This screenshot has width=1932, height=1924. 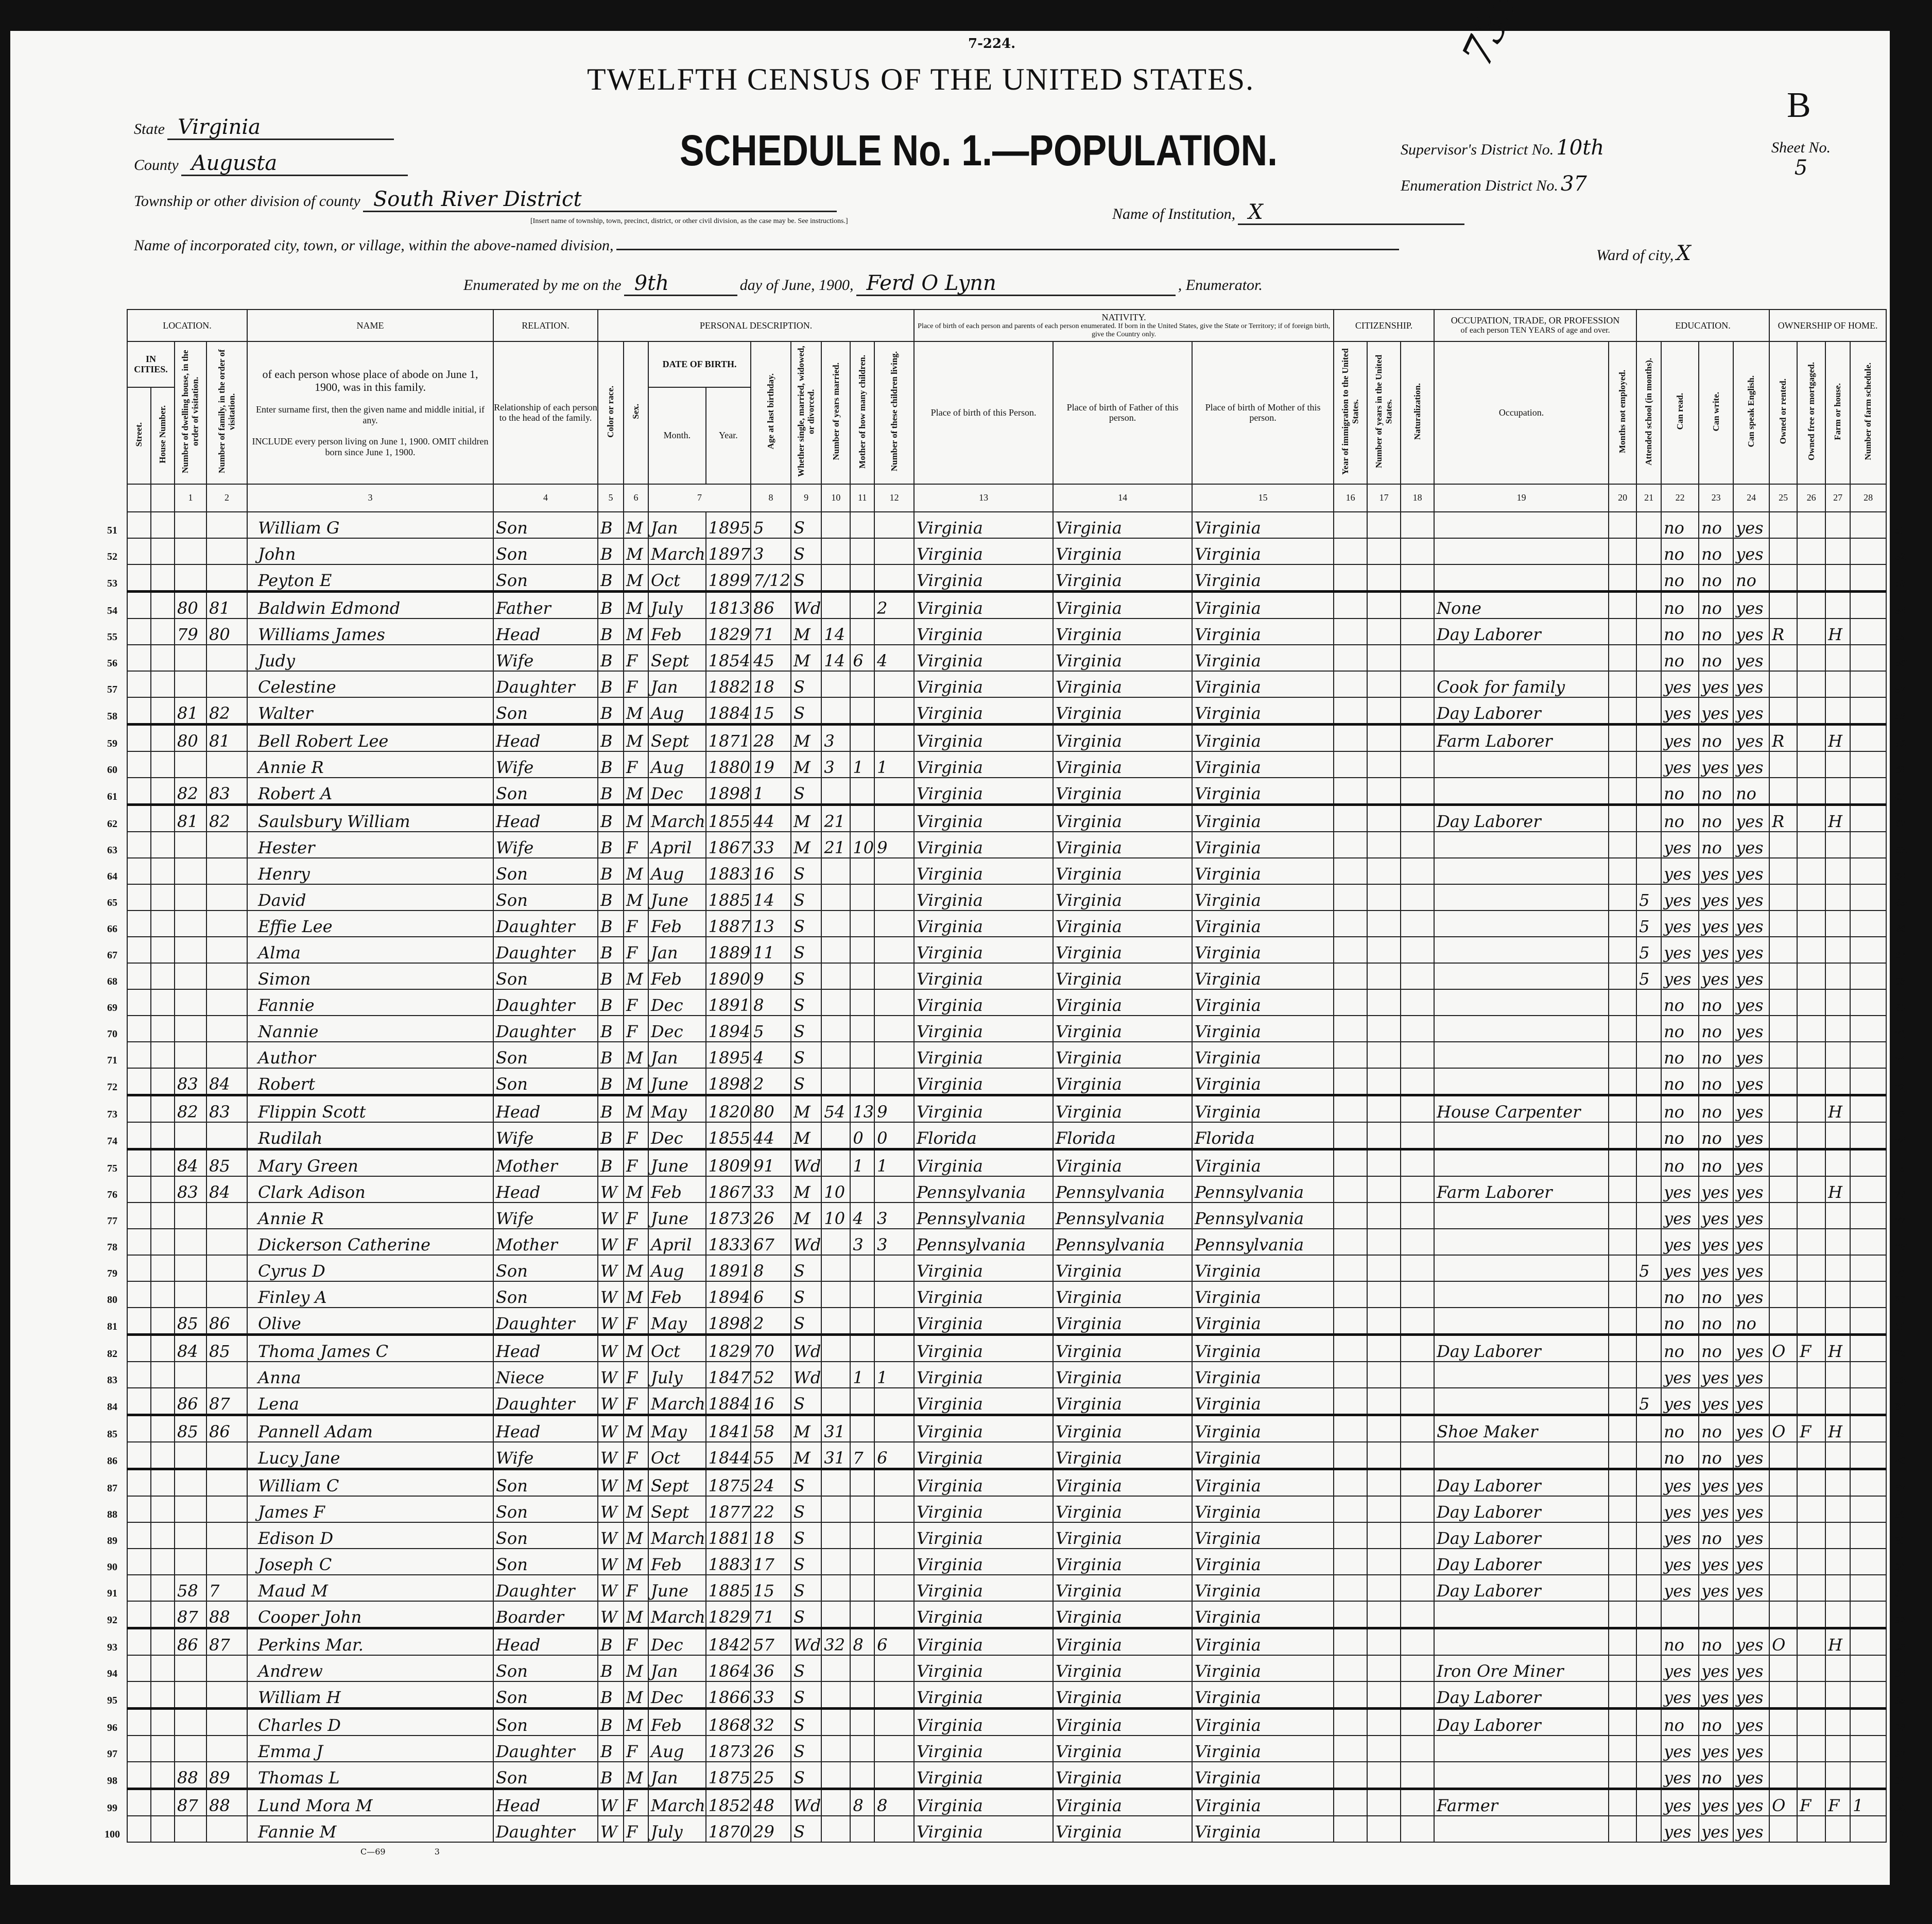 What do you see at coordinates (770, 1347) in the screenshot?
I see `cell-age: 70` at bounding box center [770, 1347].